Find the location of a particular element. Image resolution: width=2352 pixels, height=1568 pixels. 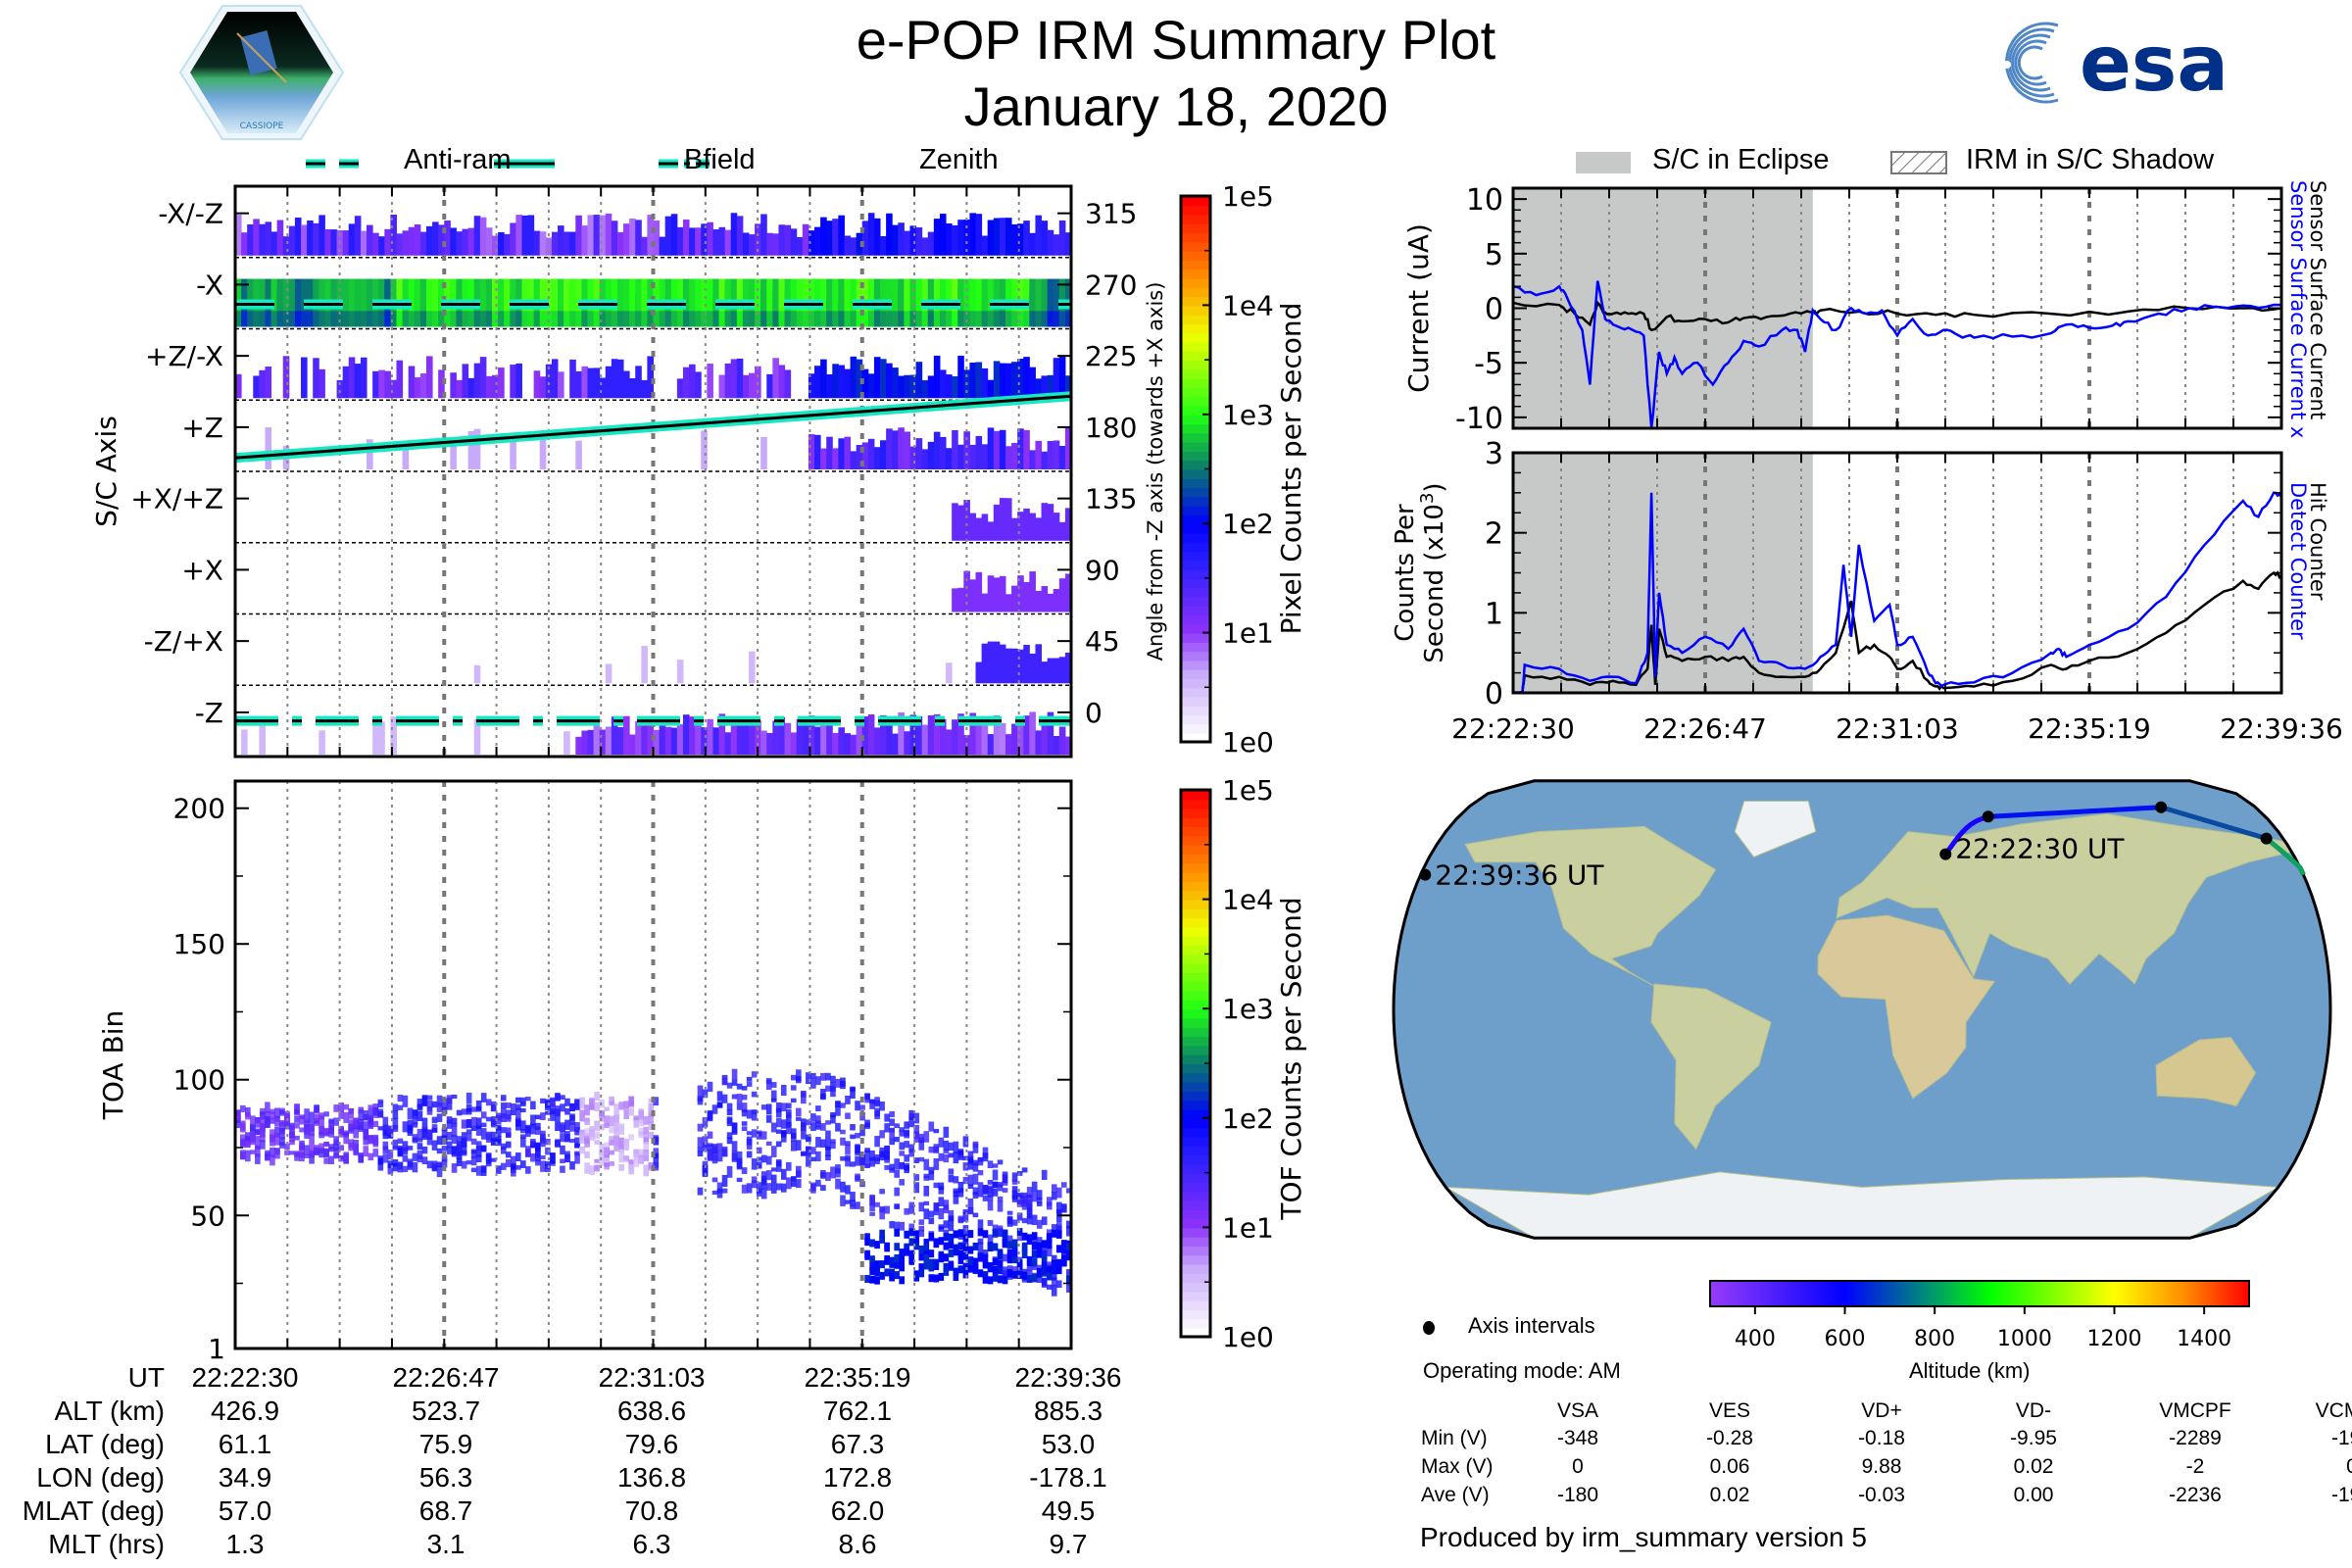

voltage-header: VSA is located at coordinates (1577, 1410).